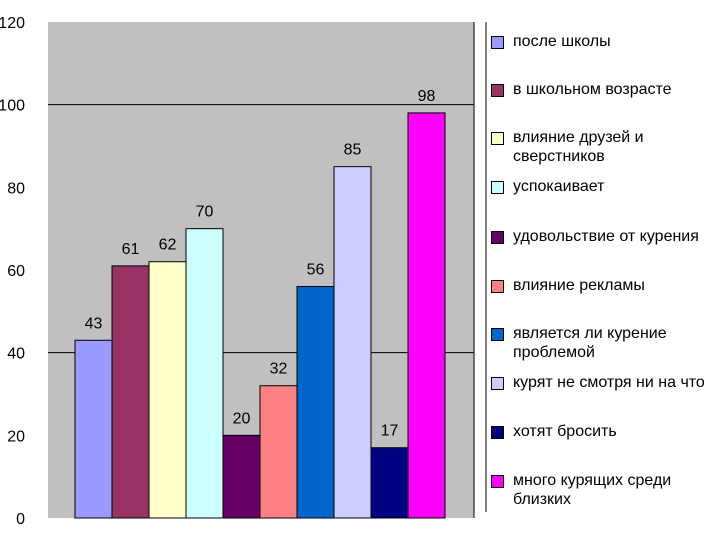 The image size is (720, 540). I want to click on legend-label: влияние друзей и сверстников, so click(578, 147).